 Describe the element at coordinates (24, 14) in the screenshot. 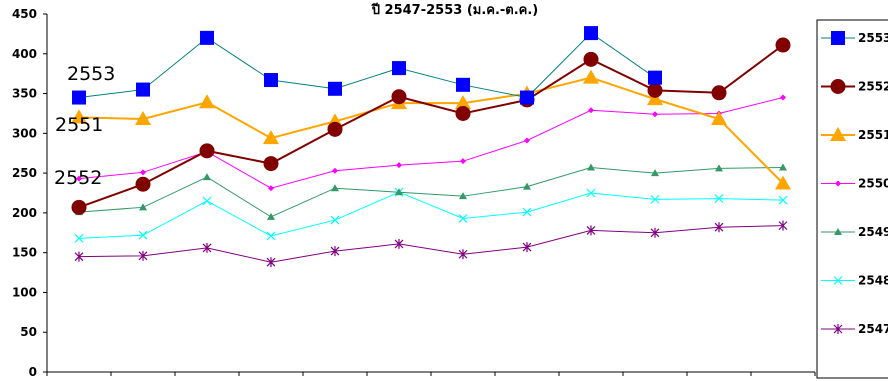

I see `y-tick-label: 450` at that location.